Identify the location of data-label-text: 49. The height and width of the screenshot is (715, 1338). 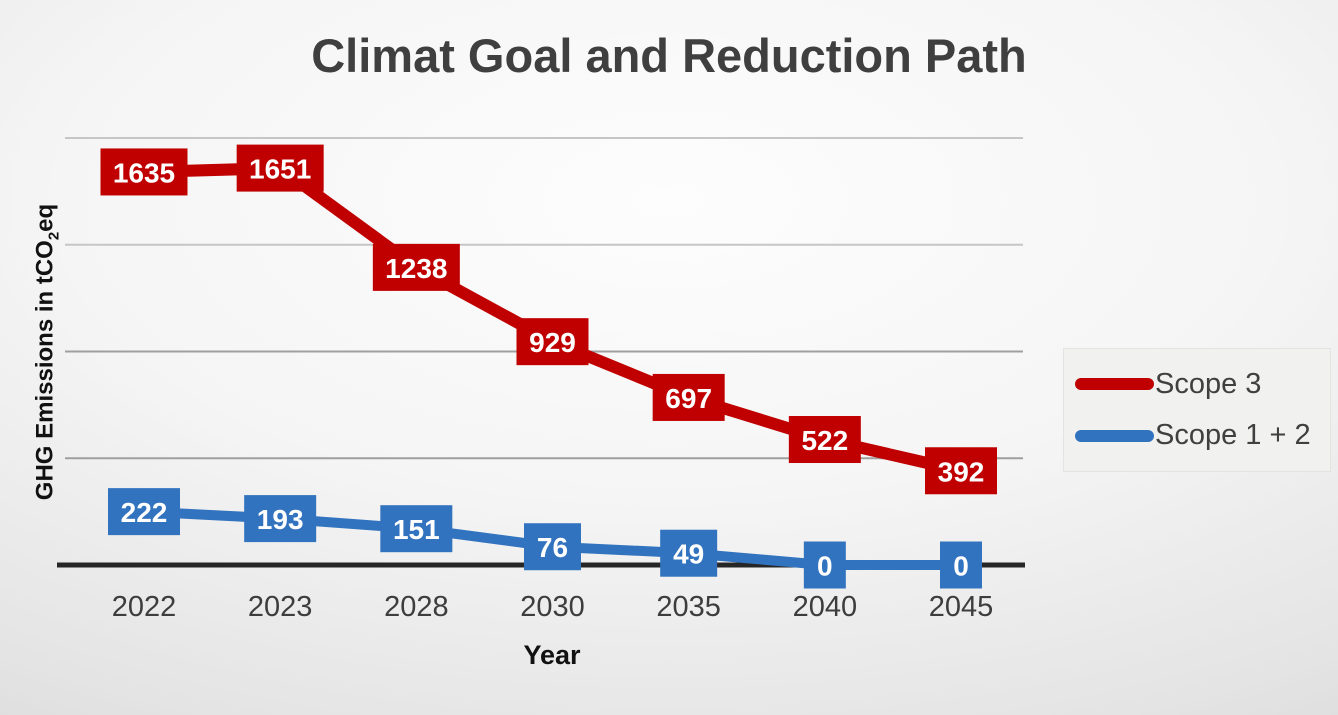
(688, 554).